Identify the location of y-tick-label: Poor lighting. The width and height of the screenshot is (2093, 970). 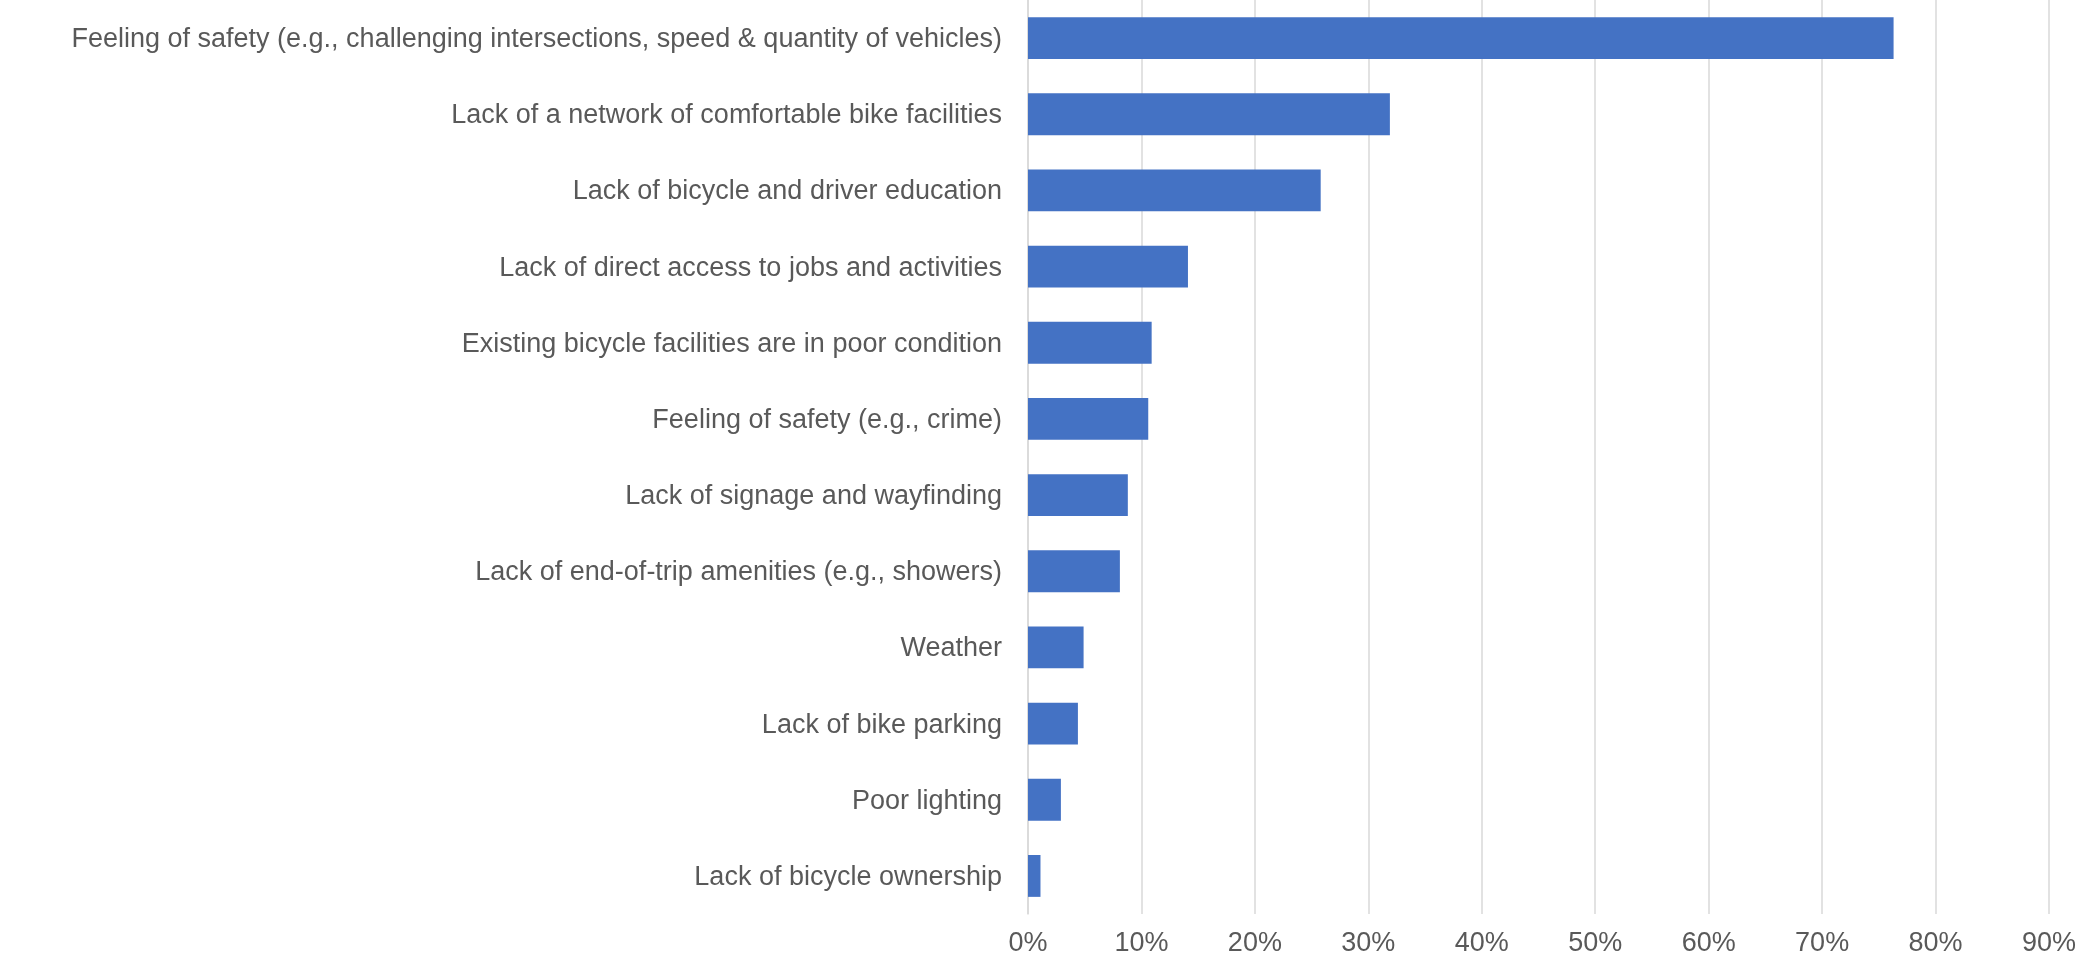
(926, 799).